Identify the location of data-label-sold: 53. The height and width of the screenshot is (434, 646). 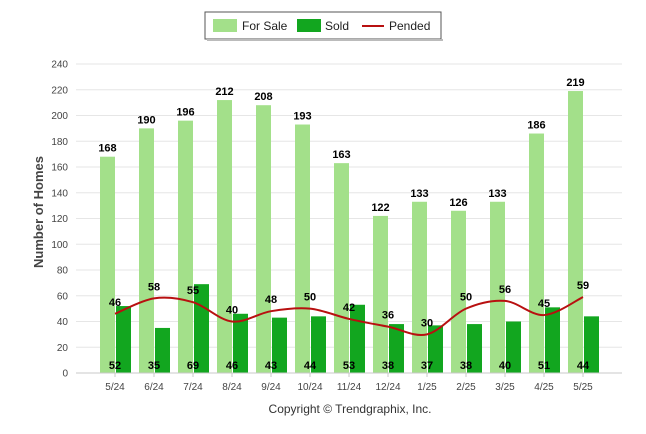
(349, 366).